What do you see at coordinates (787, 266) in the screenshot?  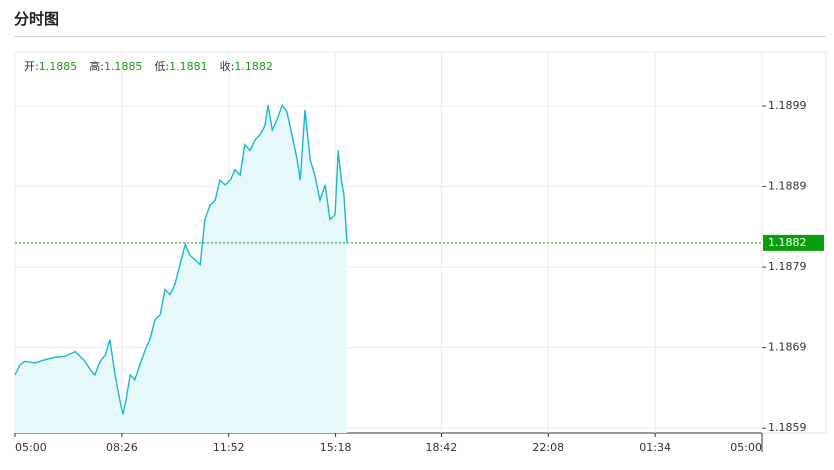 I see `y-tick-label: 1.1879` at bounding box center [787, 266].